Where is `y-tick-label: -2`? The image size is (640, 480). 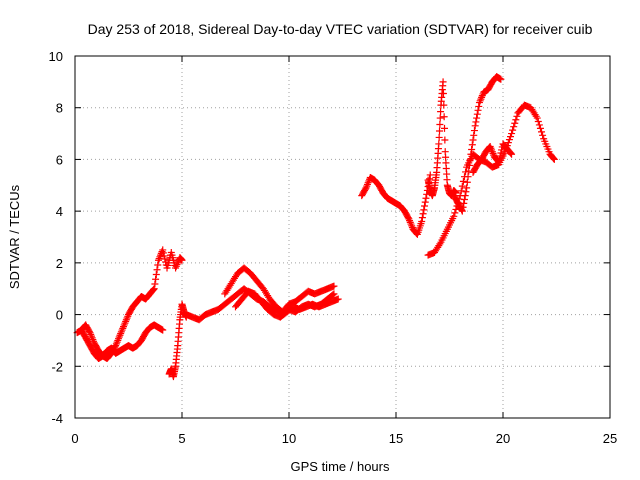
y-tick-label: -2 is located at coordinates (57, 366).